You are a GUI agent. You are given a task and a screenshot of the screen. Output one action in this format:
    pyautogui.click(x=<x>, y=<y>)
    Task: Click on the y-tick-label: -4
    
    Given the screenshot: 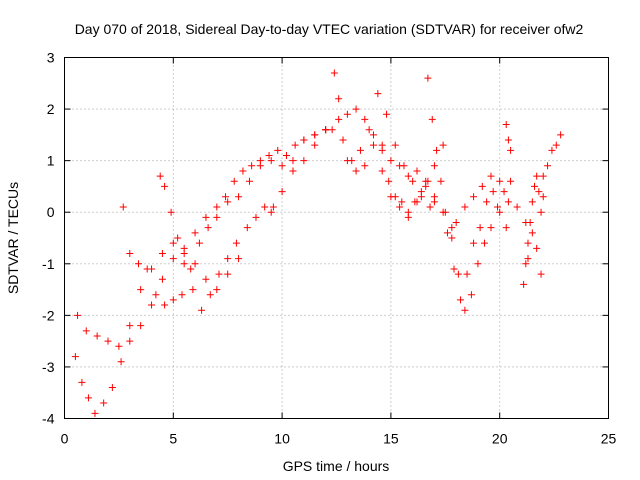 What is the action you would take?
    pyautogui.click(x=48, y=419)
    